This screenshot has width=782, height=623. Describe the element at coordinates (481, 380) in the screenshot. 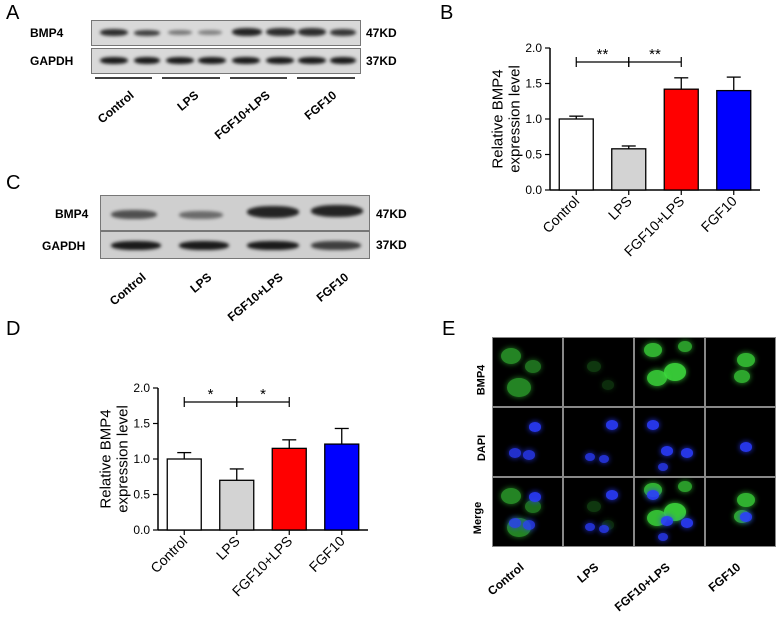

I see `if-row-label-bmp4: BMP4` at that location.